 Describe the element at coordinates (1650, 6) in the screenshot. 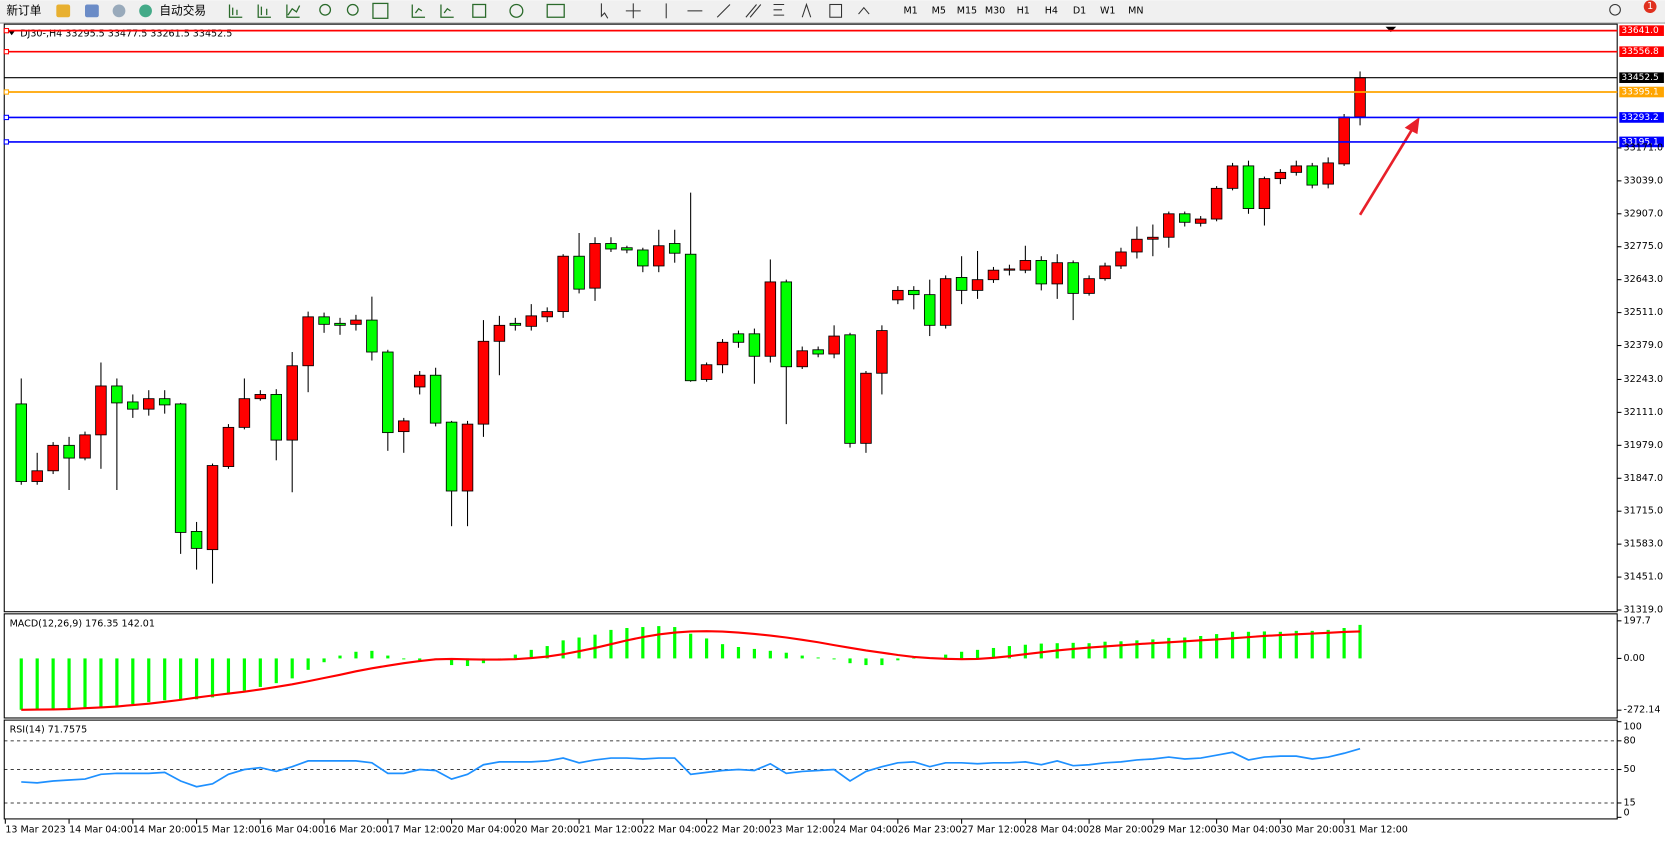

I see `notification-badge` at that location.